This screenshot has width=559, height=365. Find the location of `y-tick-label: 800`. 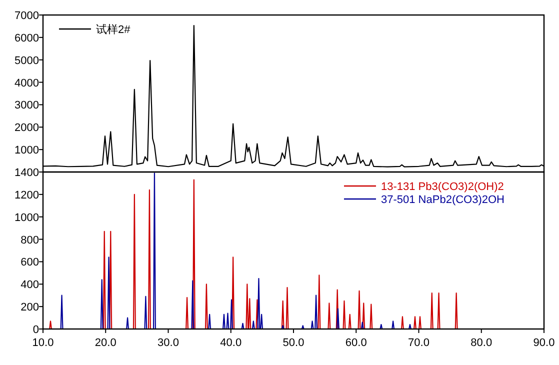

y-tick-label: 800 is located at coordinates (29, 240).